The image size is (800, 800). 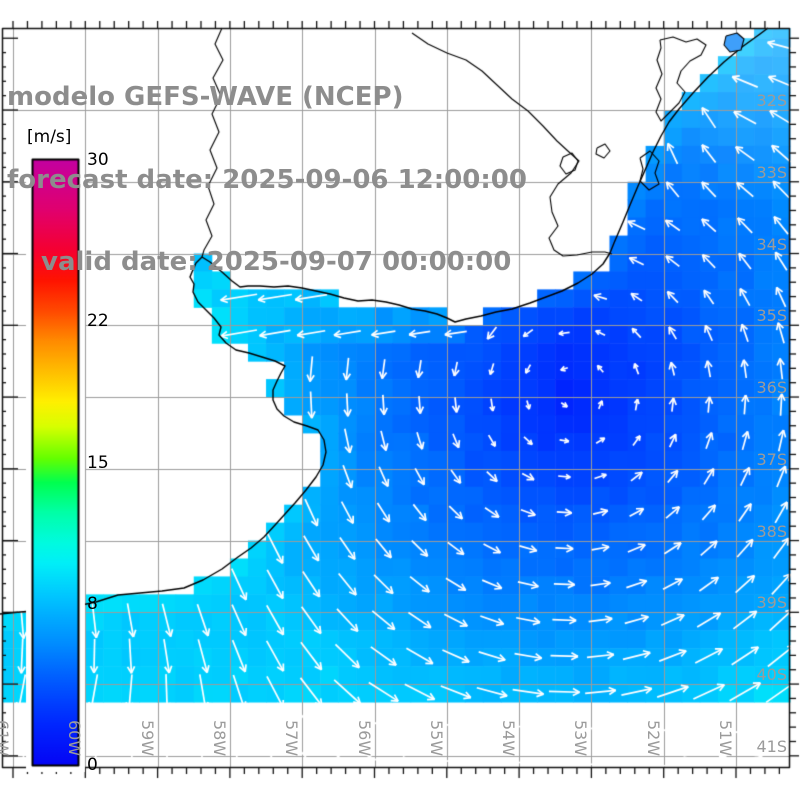 I want to click on lon-label-59W: 59W, so click(x=147, y=738).